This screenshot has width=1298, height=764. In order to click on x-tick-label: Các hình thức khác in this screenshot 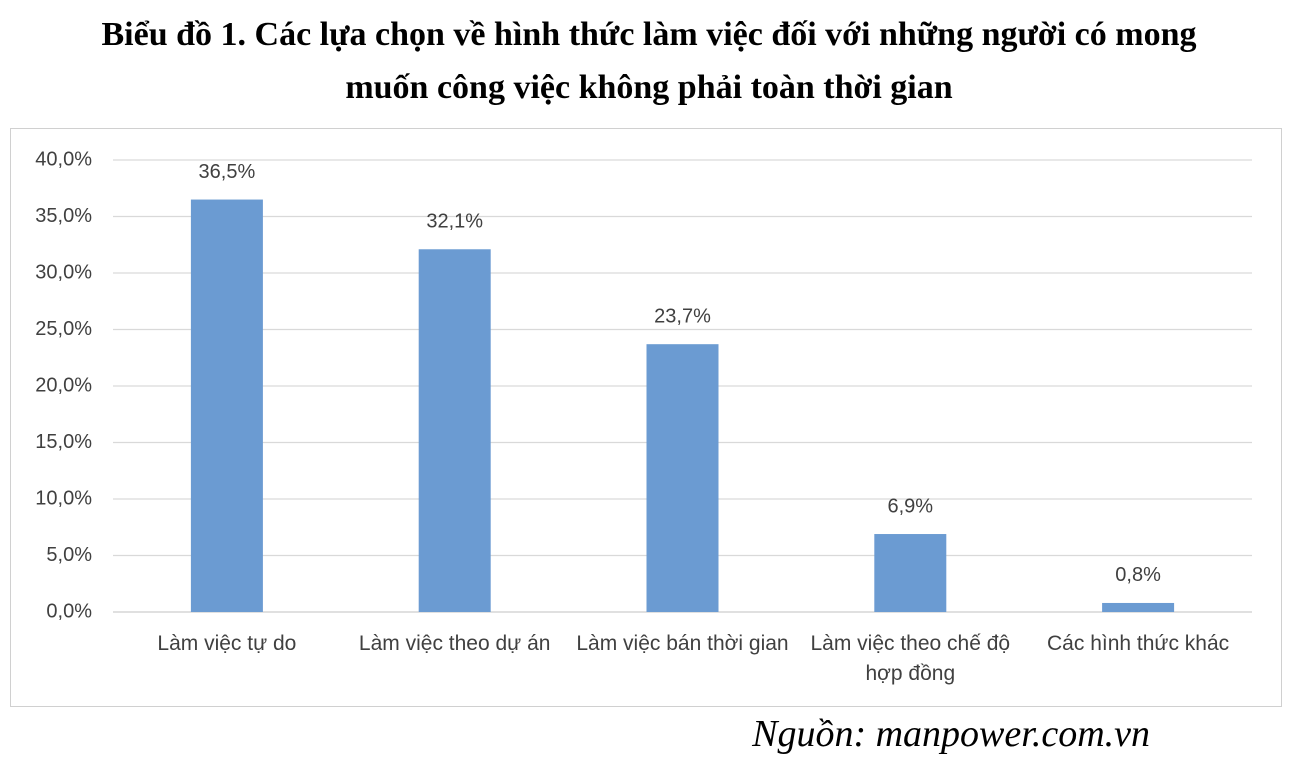, I will do `click(1138, 643)`.